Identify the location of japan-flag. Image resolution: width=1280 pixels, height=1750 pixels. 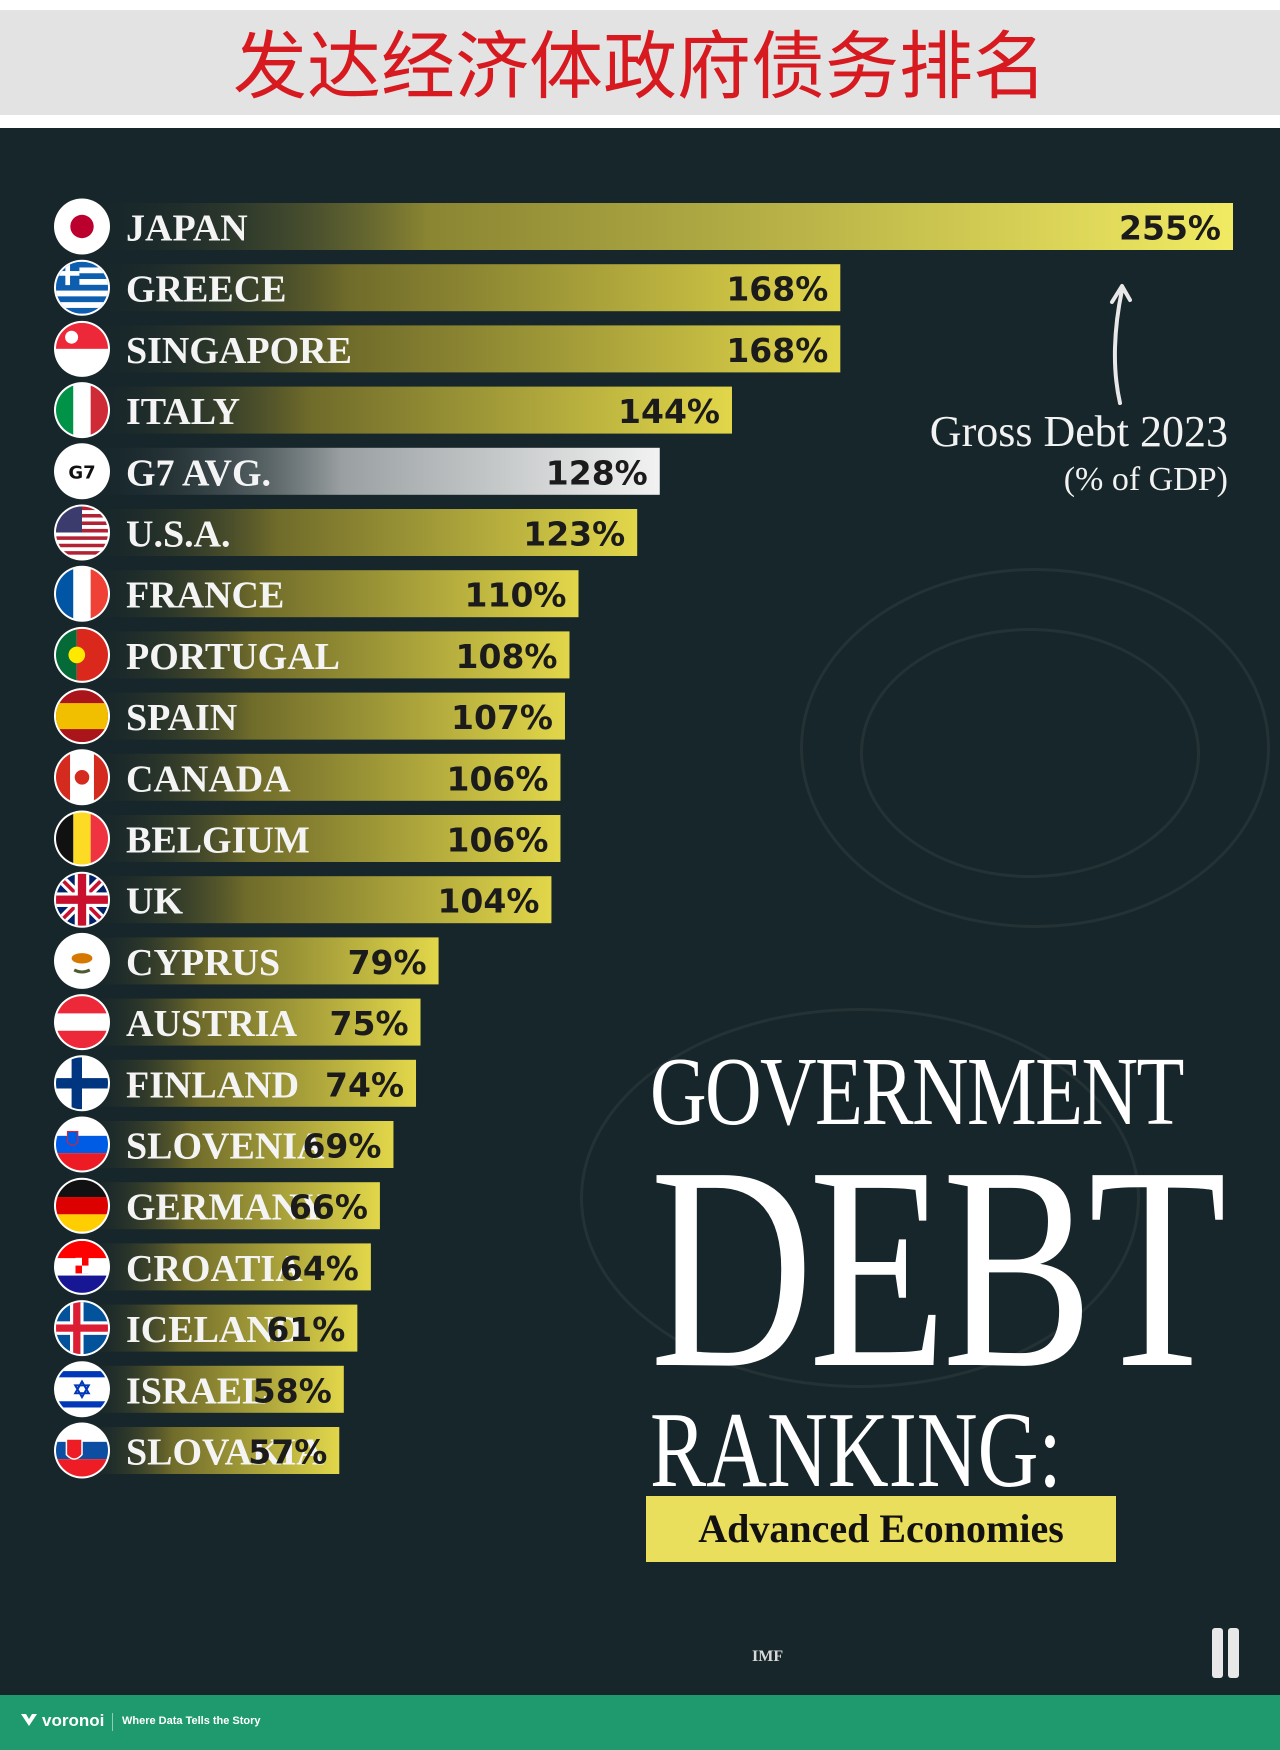
(82, 226).